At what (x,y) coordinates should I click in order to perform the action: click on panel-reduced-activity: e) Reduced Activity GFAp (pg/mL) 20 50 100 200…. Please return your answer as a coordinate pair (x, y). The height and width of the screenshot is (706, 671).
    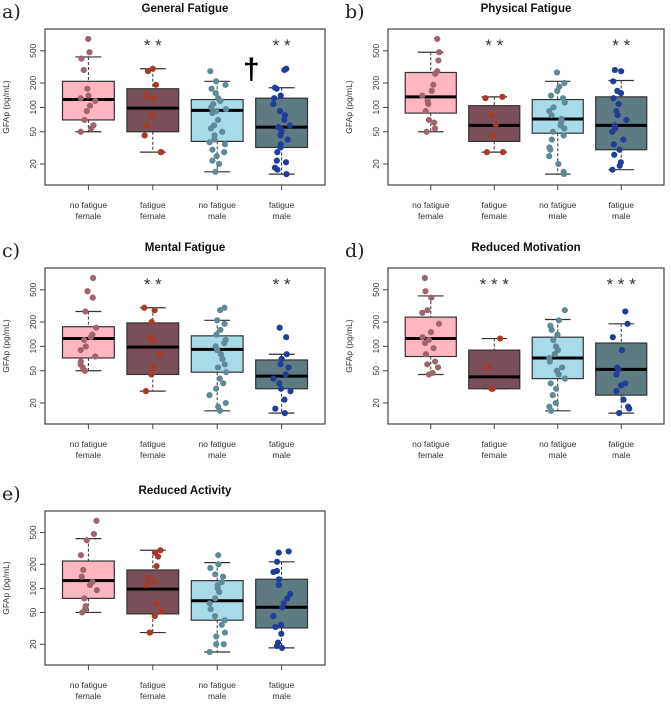
    Looking at the image, I should click on (163, 592).